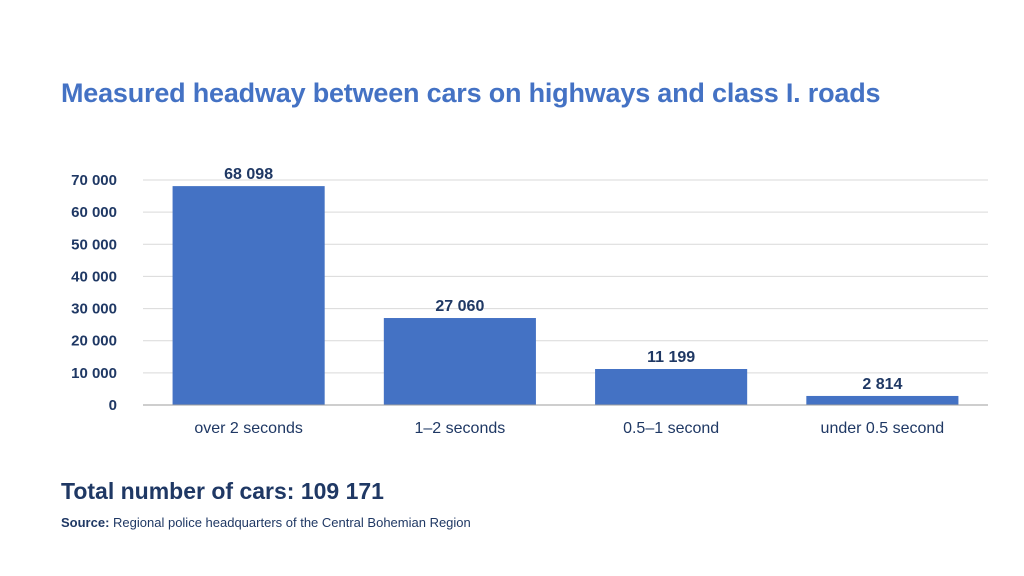 The width and height of the screenshot is (1024, 576). I want to click on data-label: 11 199, so click(671, 357).